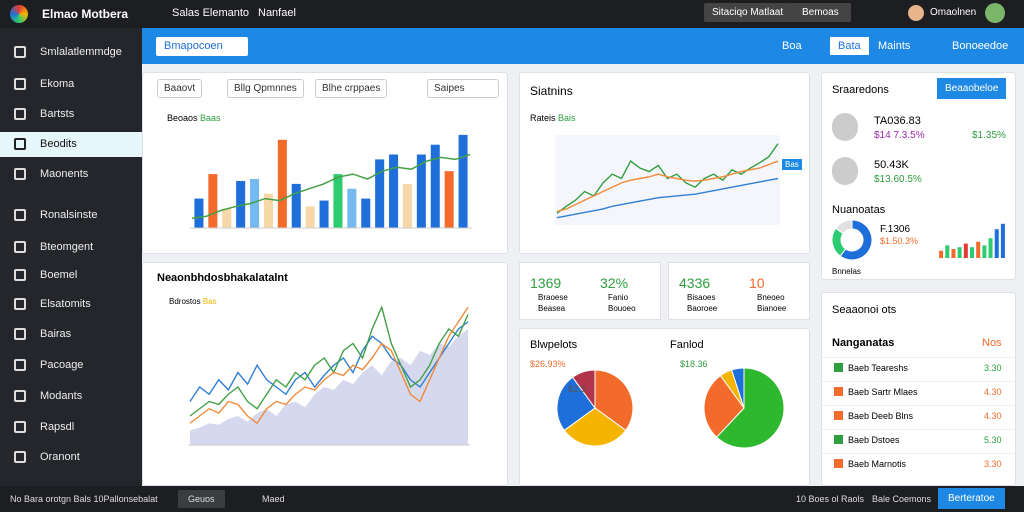  Describe the element at coordinates (211, 13) in the screenshot. I see `menu-item: Salas Elemanto` at that location.